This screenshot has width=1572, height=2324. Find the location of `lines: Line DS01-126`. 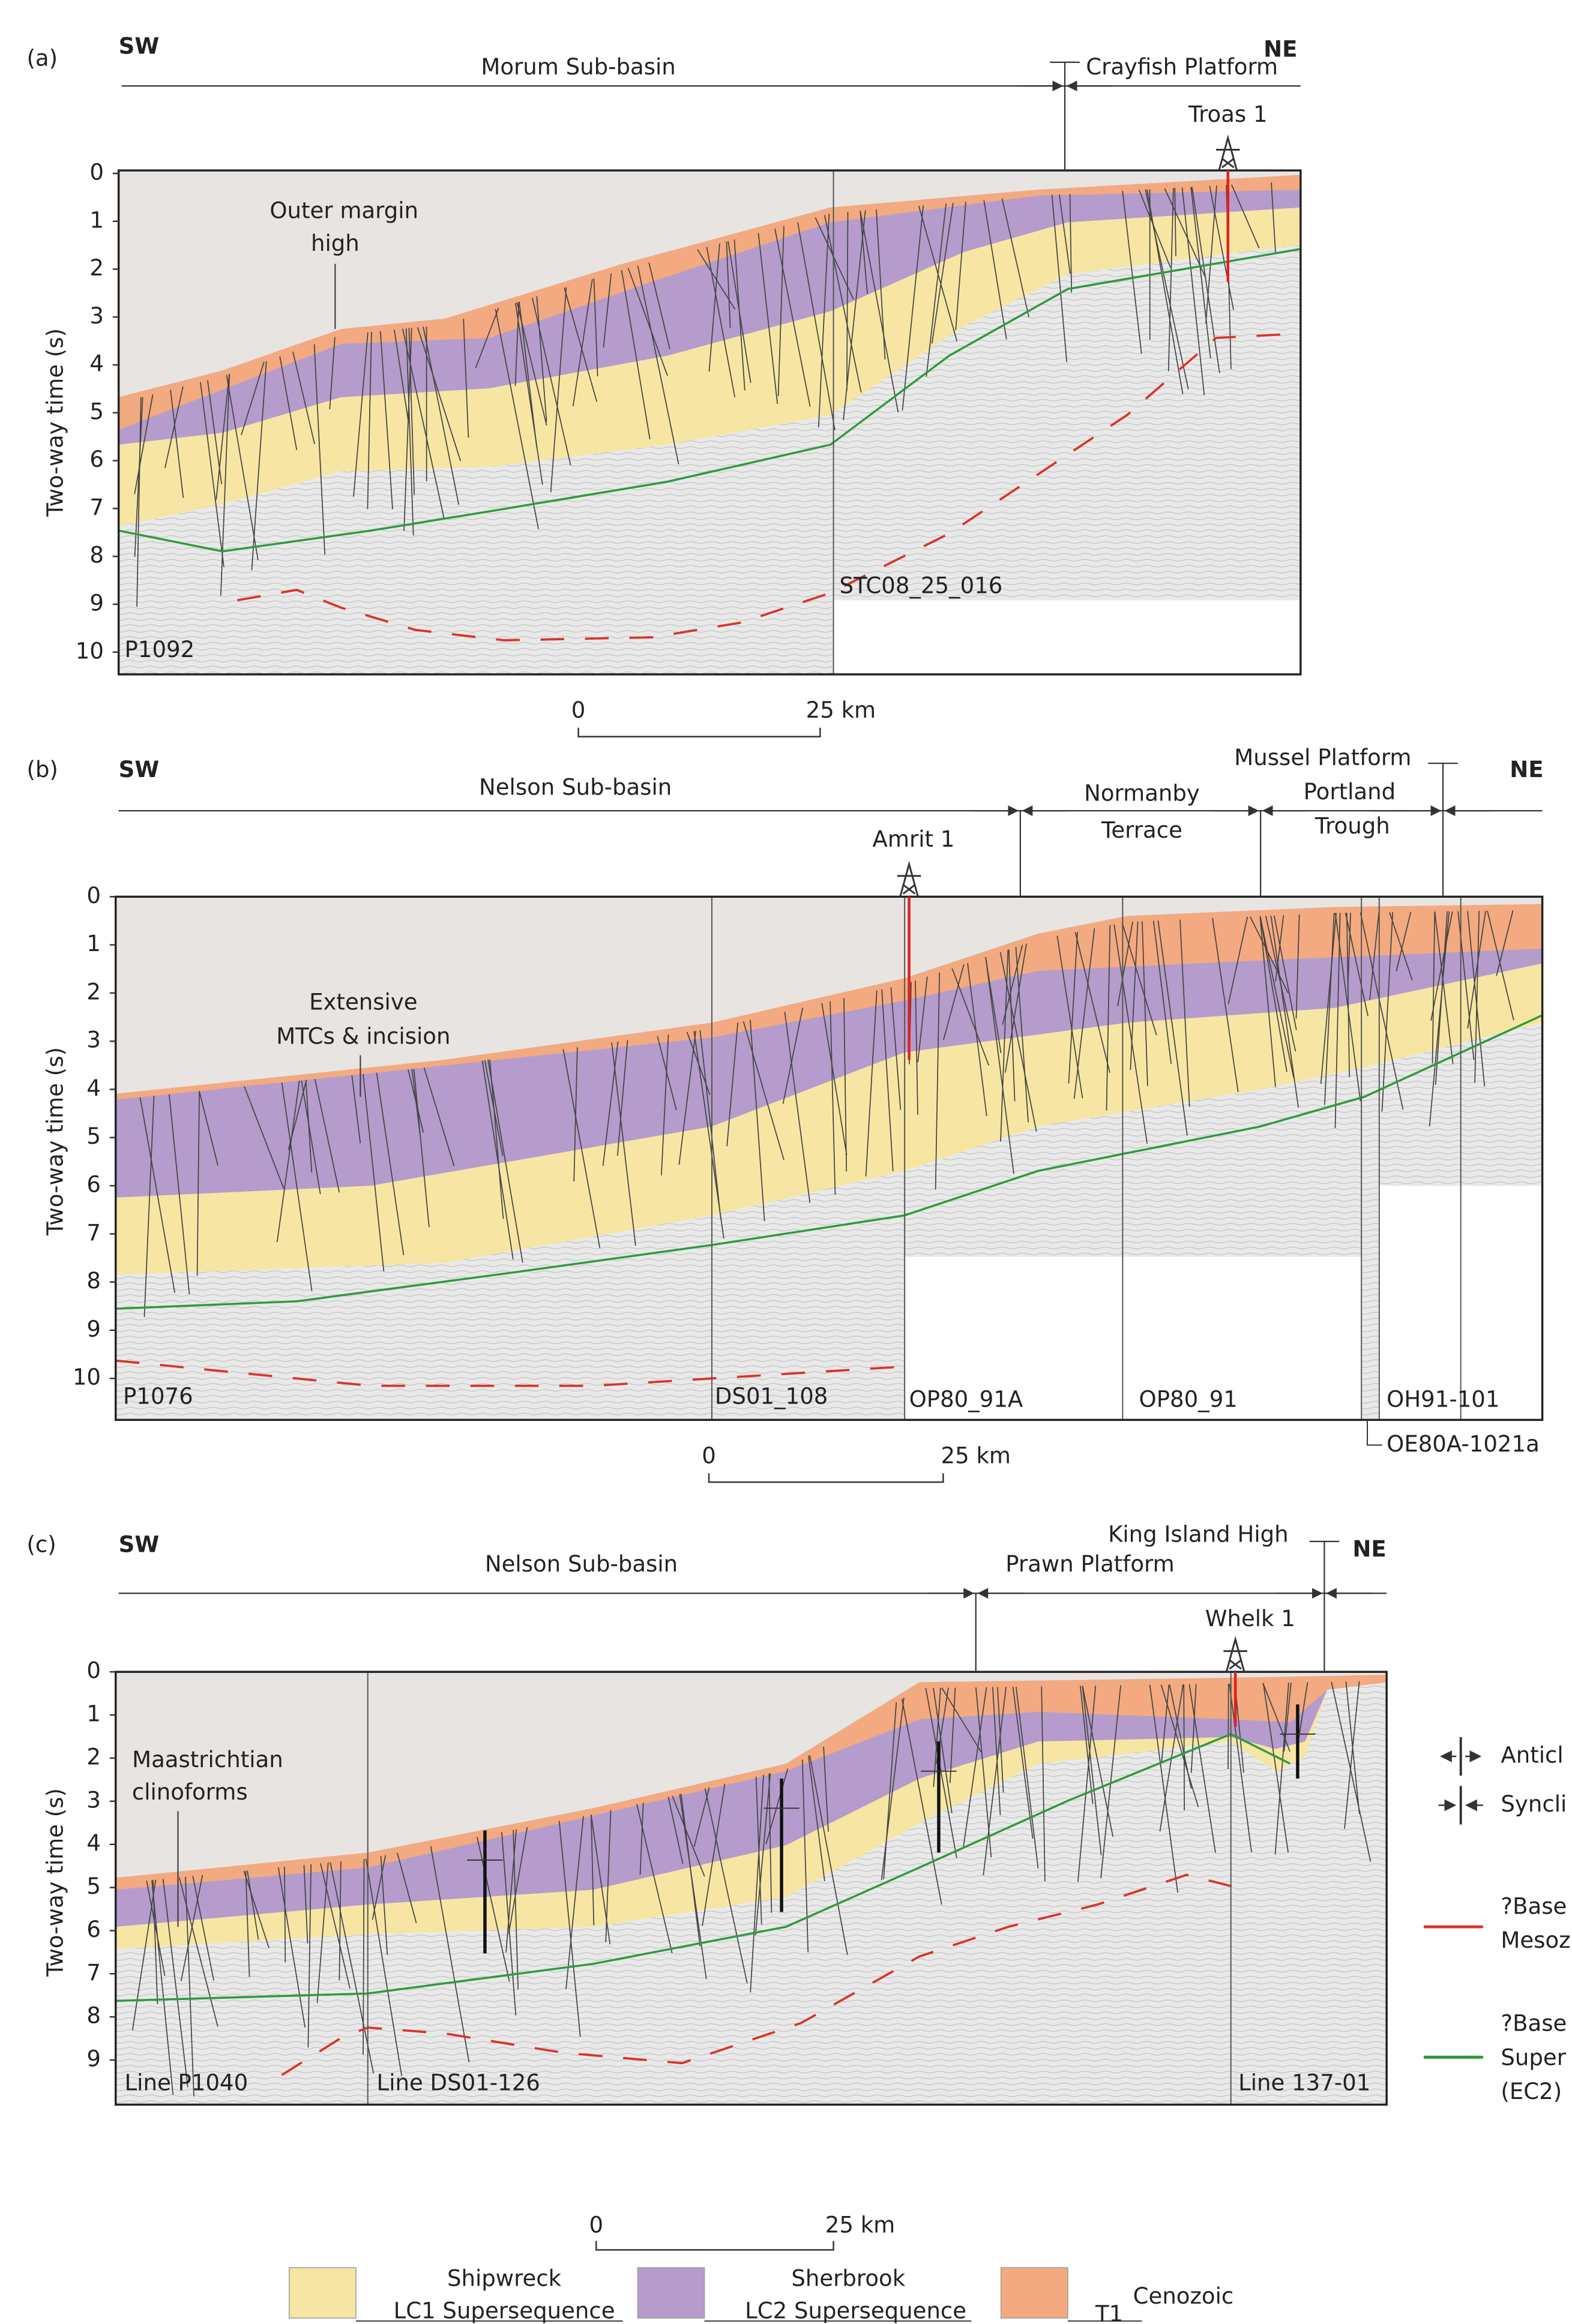

lines: Line DS01-126 is located at coordinates (458, 2082).